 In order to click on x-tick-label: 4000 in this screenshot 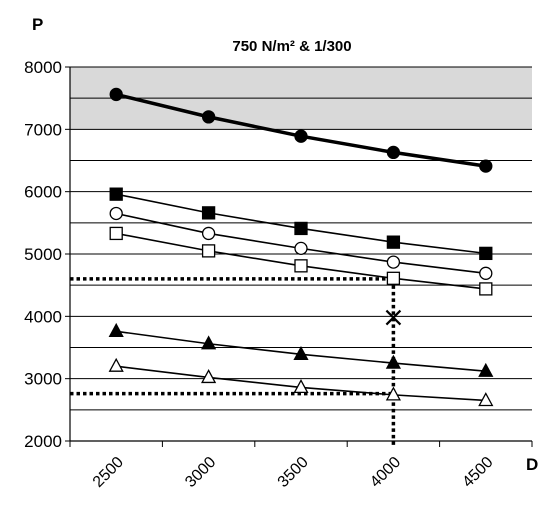, I will do `click(385, 472)`.